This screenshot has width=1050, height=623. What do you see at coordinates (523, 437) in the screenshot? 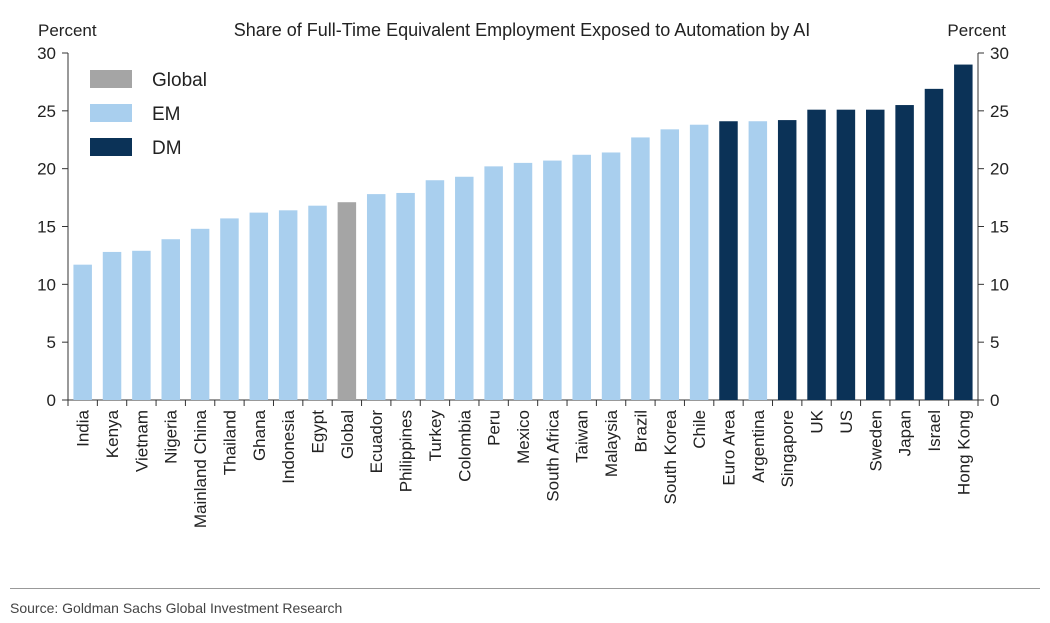
I see `category-label: Mexico` at bounding box center [523, 437].